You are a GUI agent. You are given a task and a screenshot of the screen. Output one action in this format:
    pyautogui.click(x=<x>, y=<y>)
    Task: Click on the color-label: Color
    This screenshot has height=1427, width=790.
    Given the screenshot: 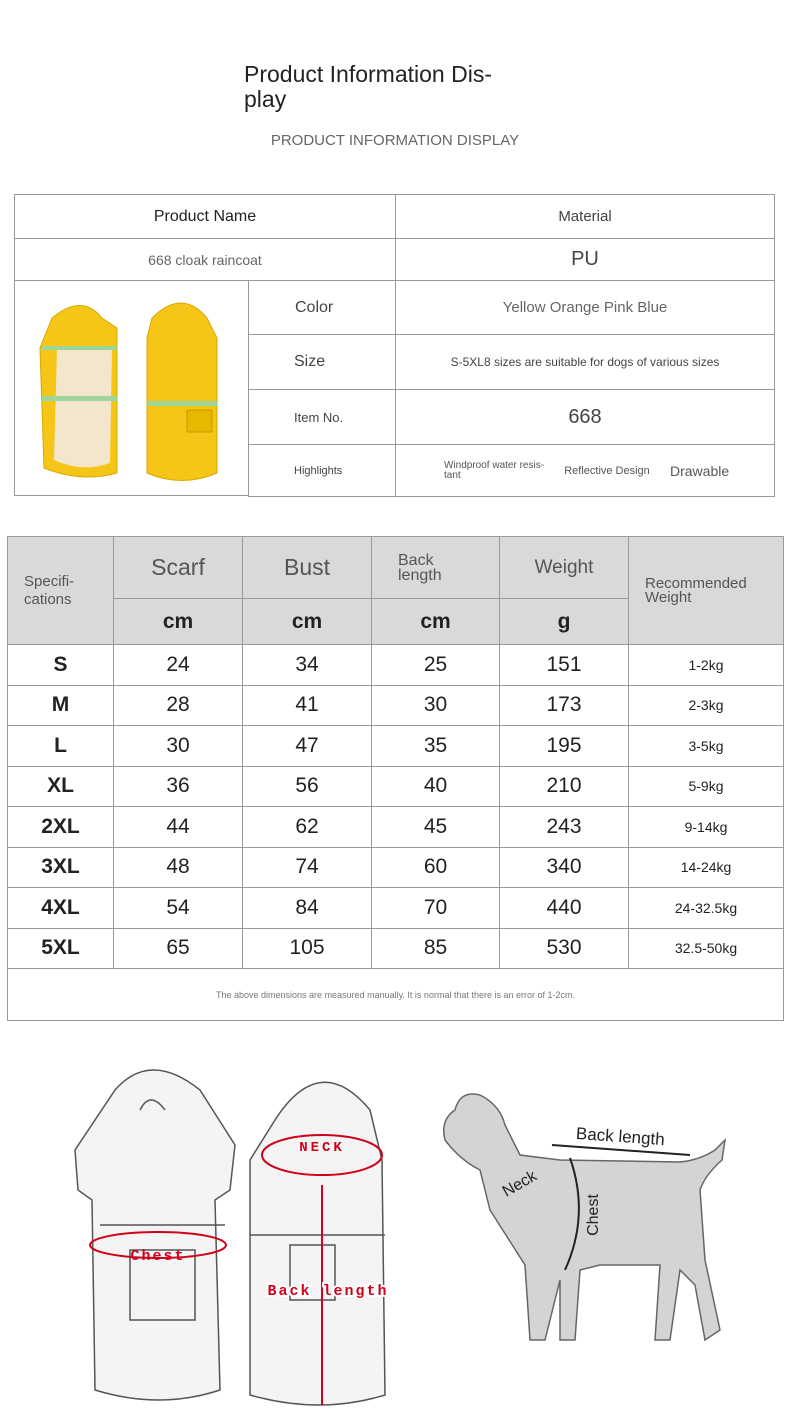 What is the action you would take?
    pyautogui.click(x=322, y=307)
    